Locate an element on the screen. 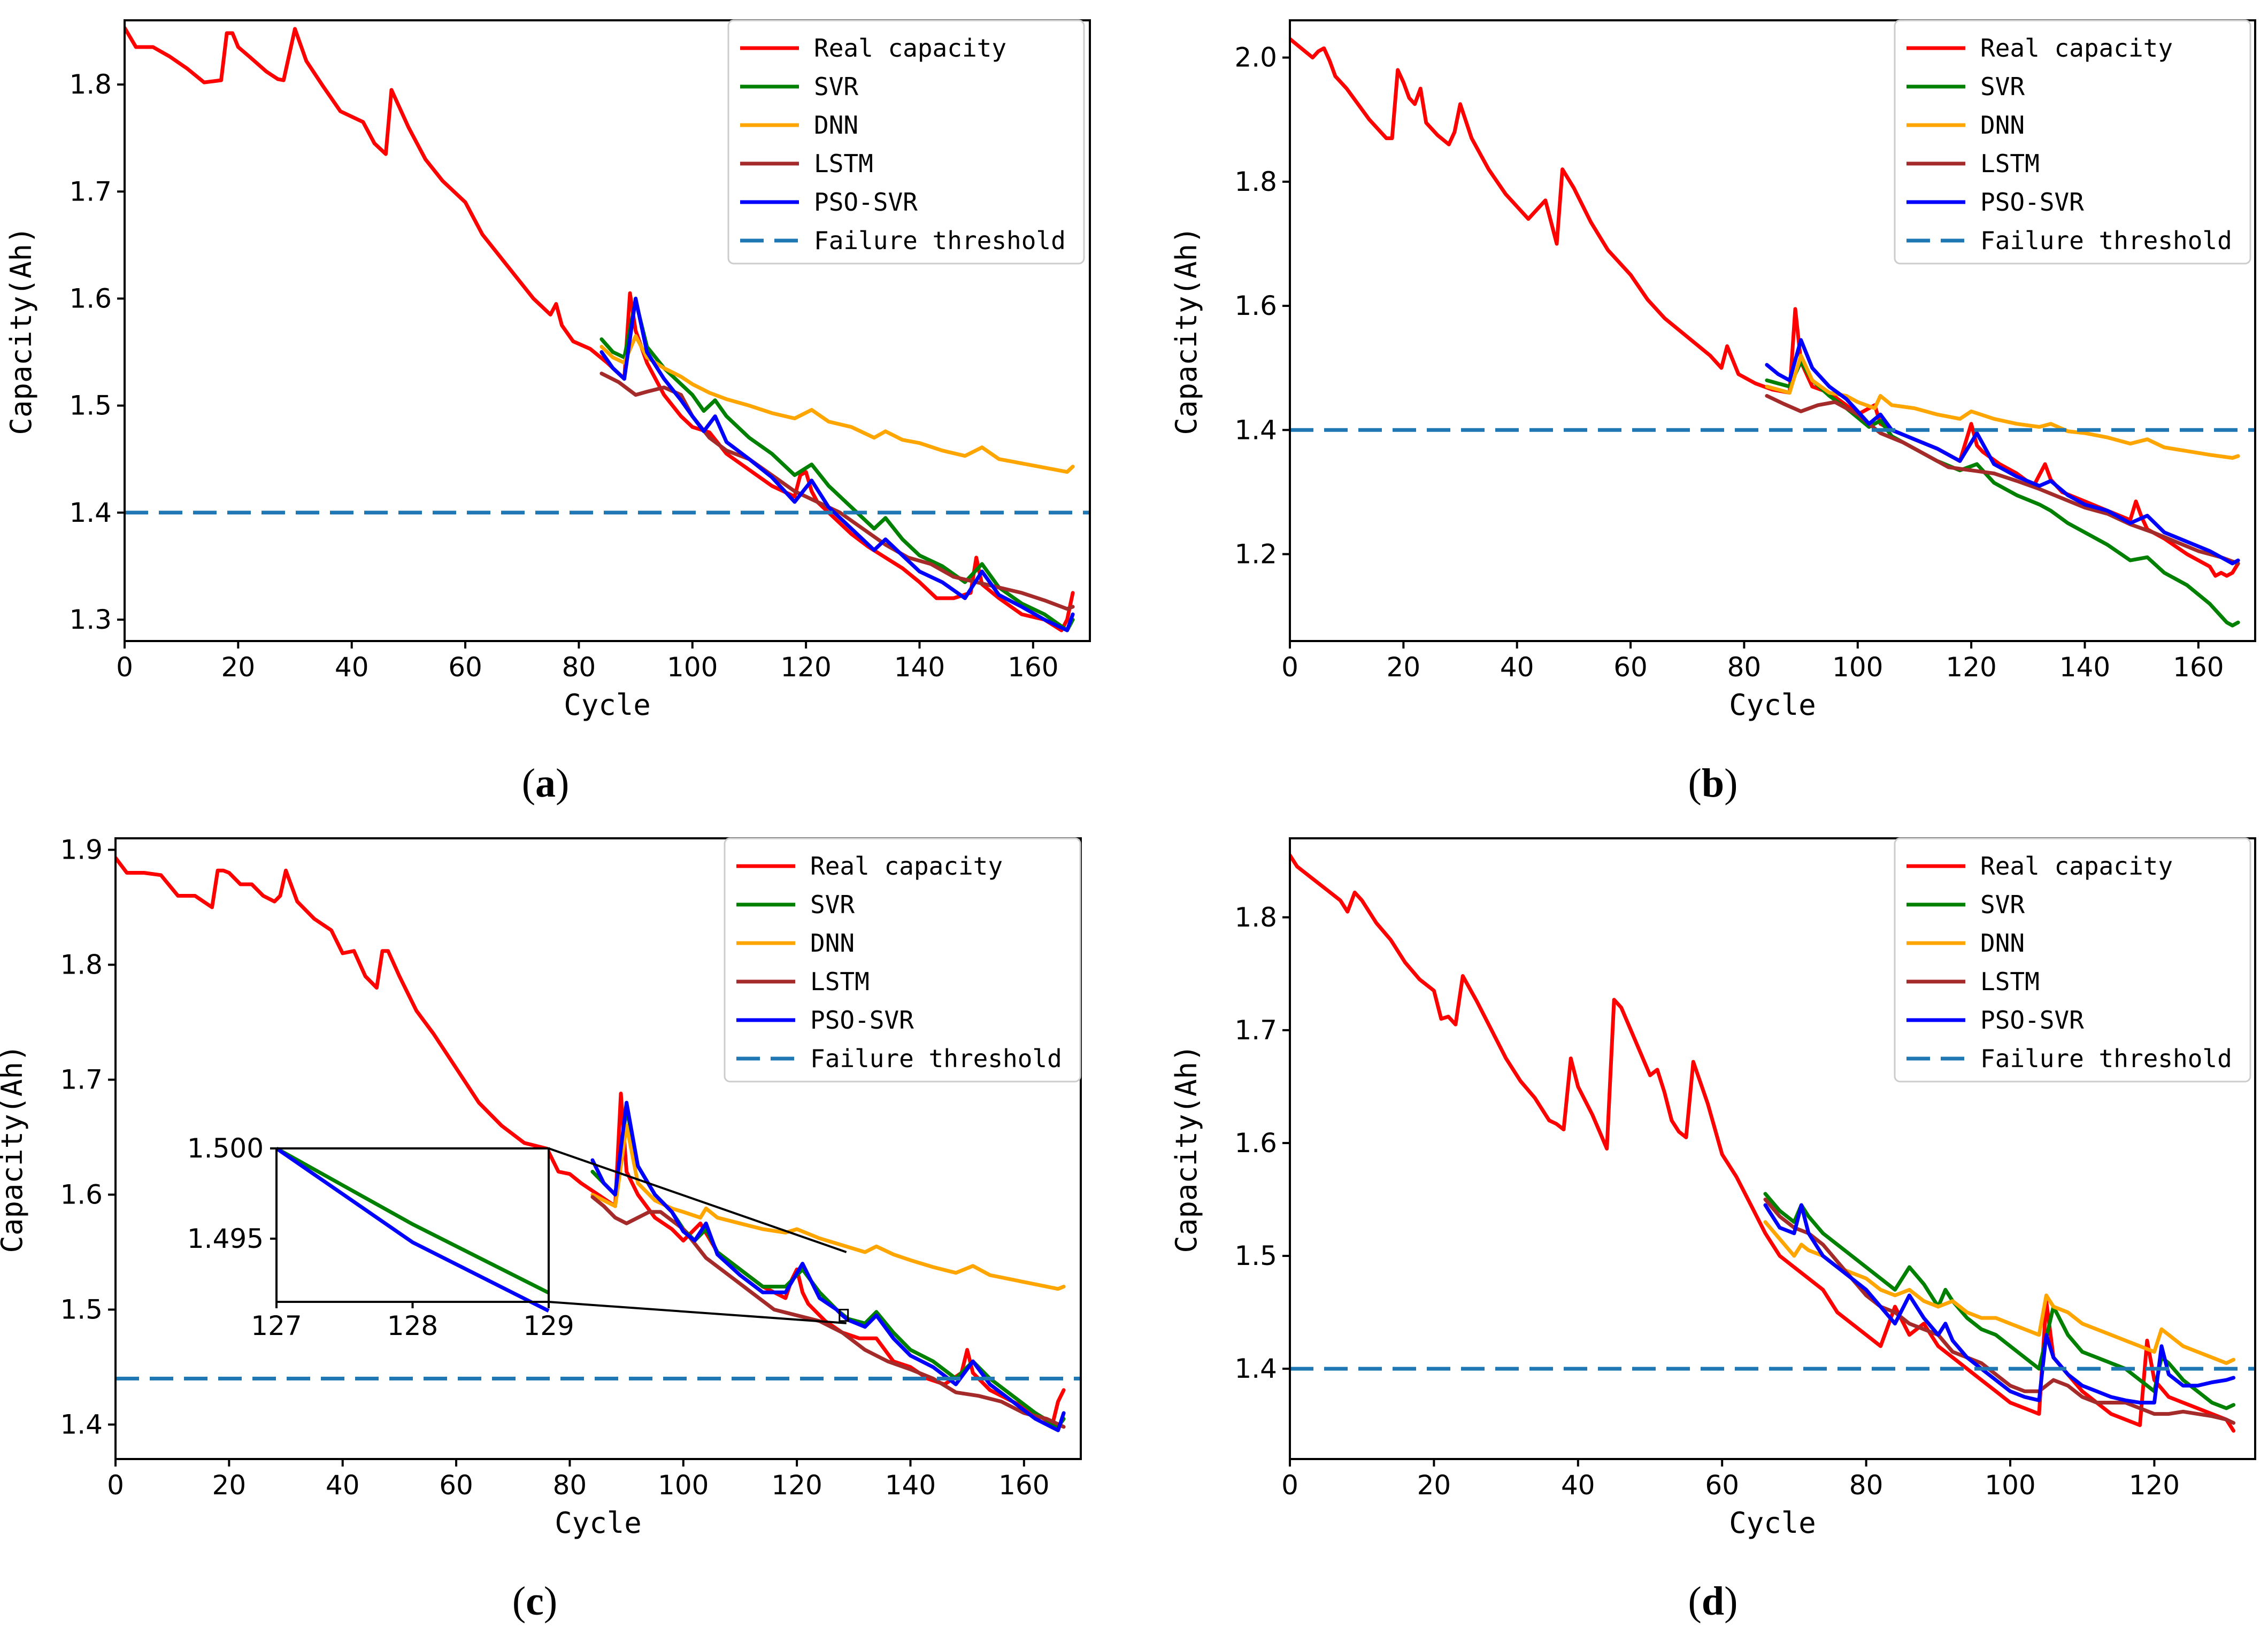  zoom-connector is located at coordinates (697, 1200).